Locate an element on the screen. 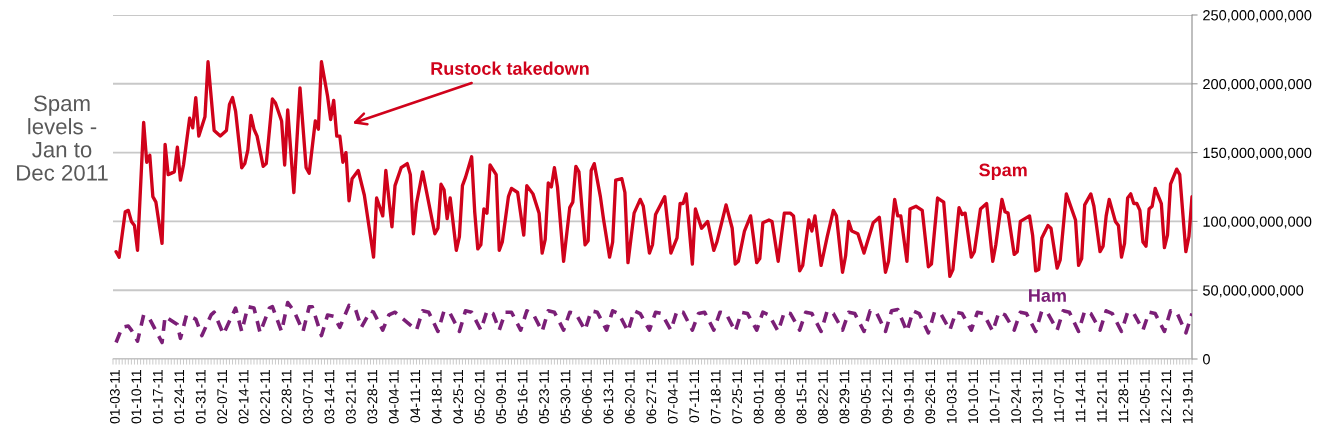 The width and height of the screenshot is (1334, 436). x-tick-label: 12-19-11 is located at coordinates (1187, 396).